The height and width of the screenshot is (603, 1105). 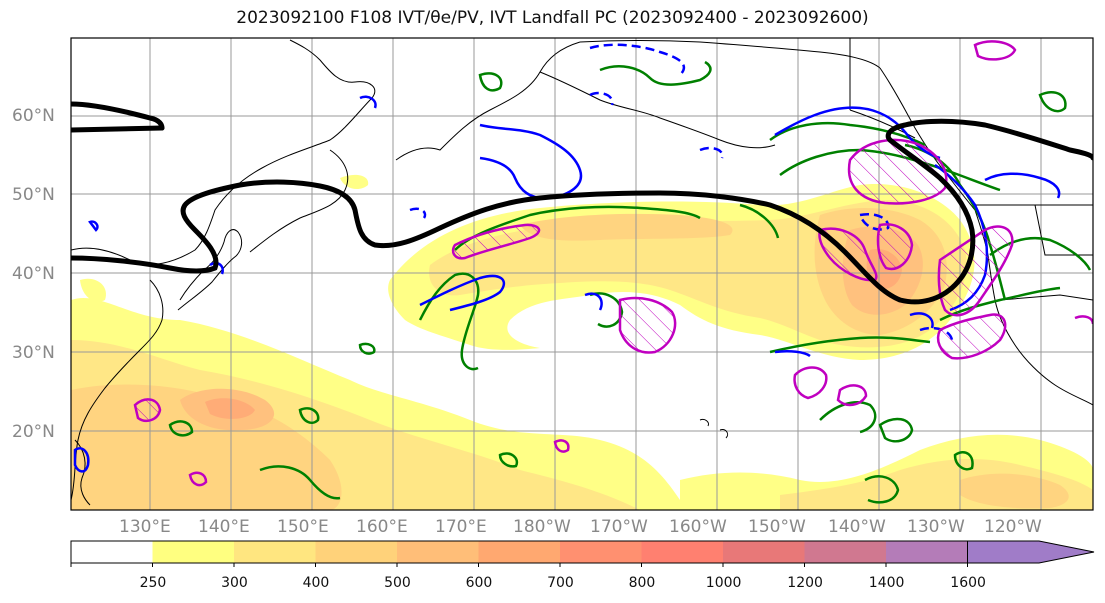 I want to click on colorbar-tick-label: 1600, so click(x=968, y=583).